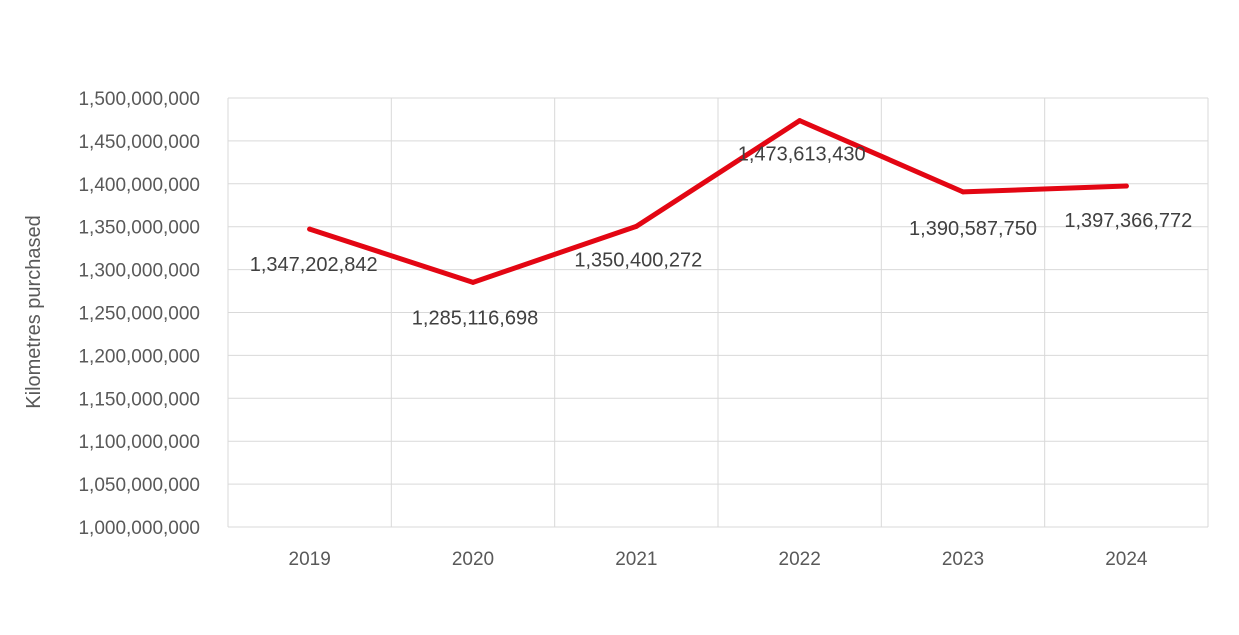 This screenshot has width=1239, height=635. I want to click on y-tick-label: 1,500,000,000, so click(139, 99).